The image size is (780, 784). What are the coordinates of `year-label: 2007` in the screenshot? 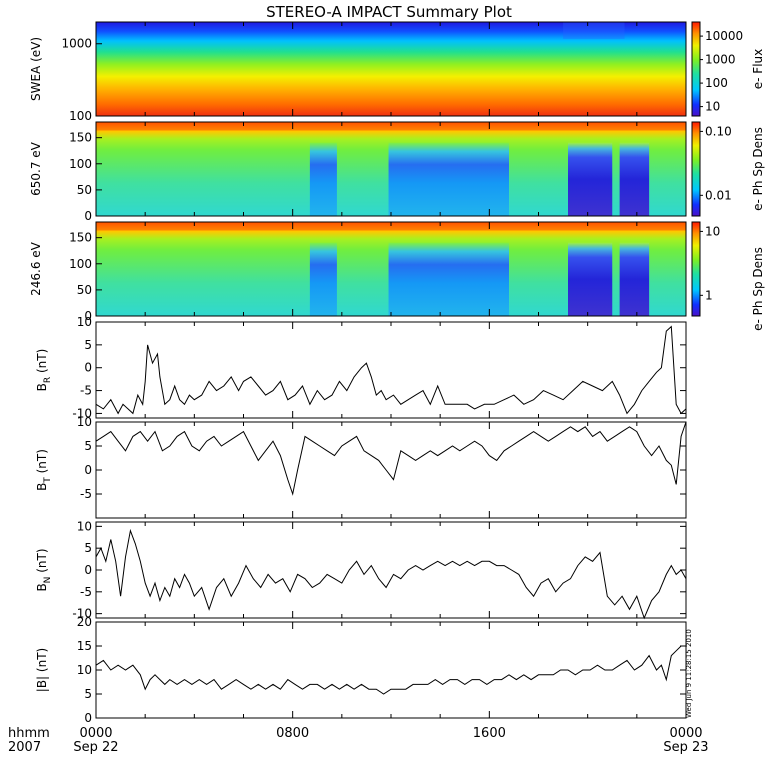 It's located at (24, 747).